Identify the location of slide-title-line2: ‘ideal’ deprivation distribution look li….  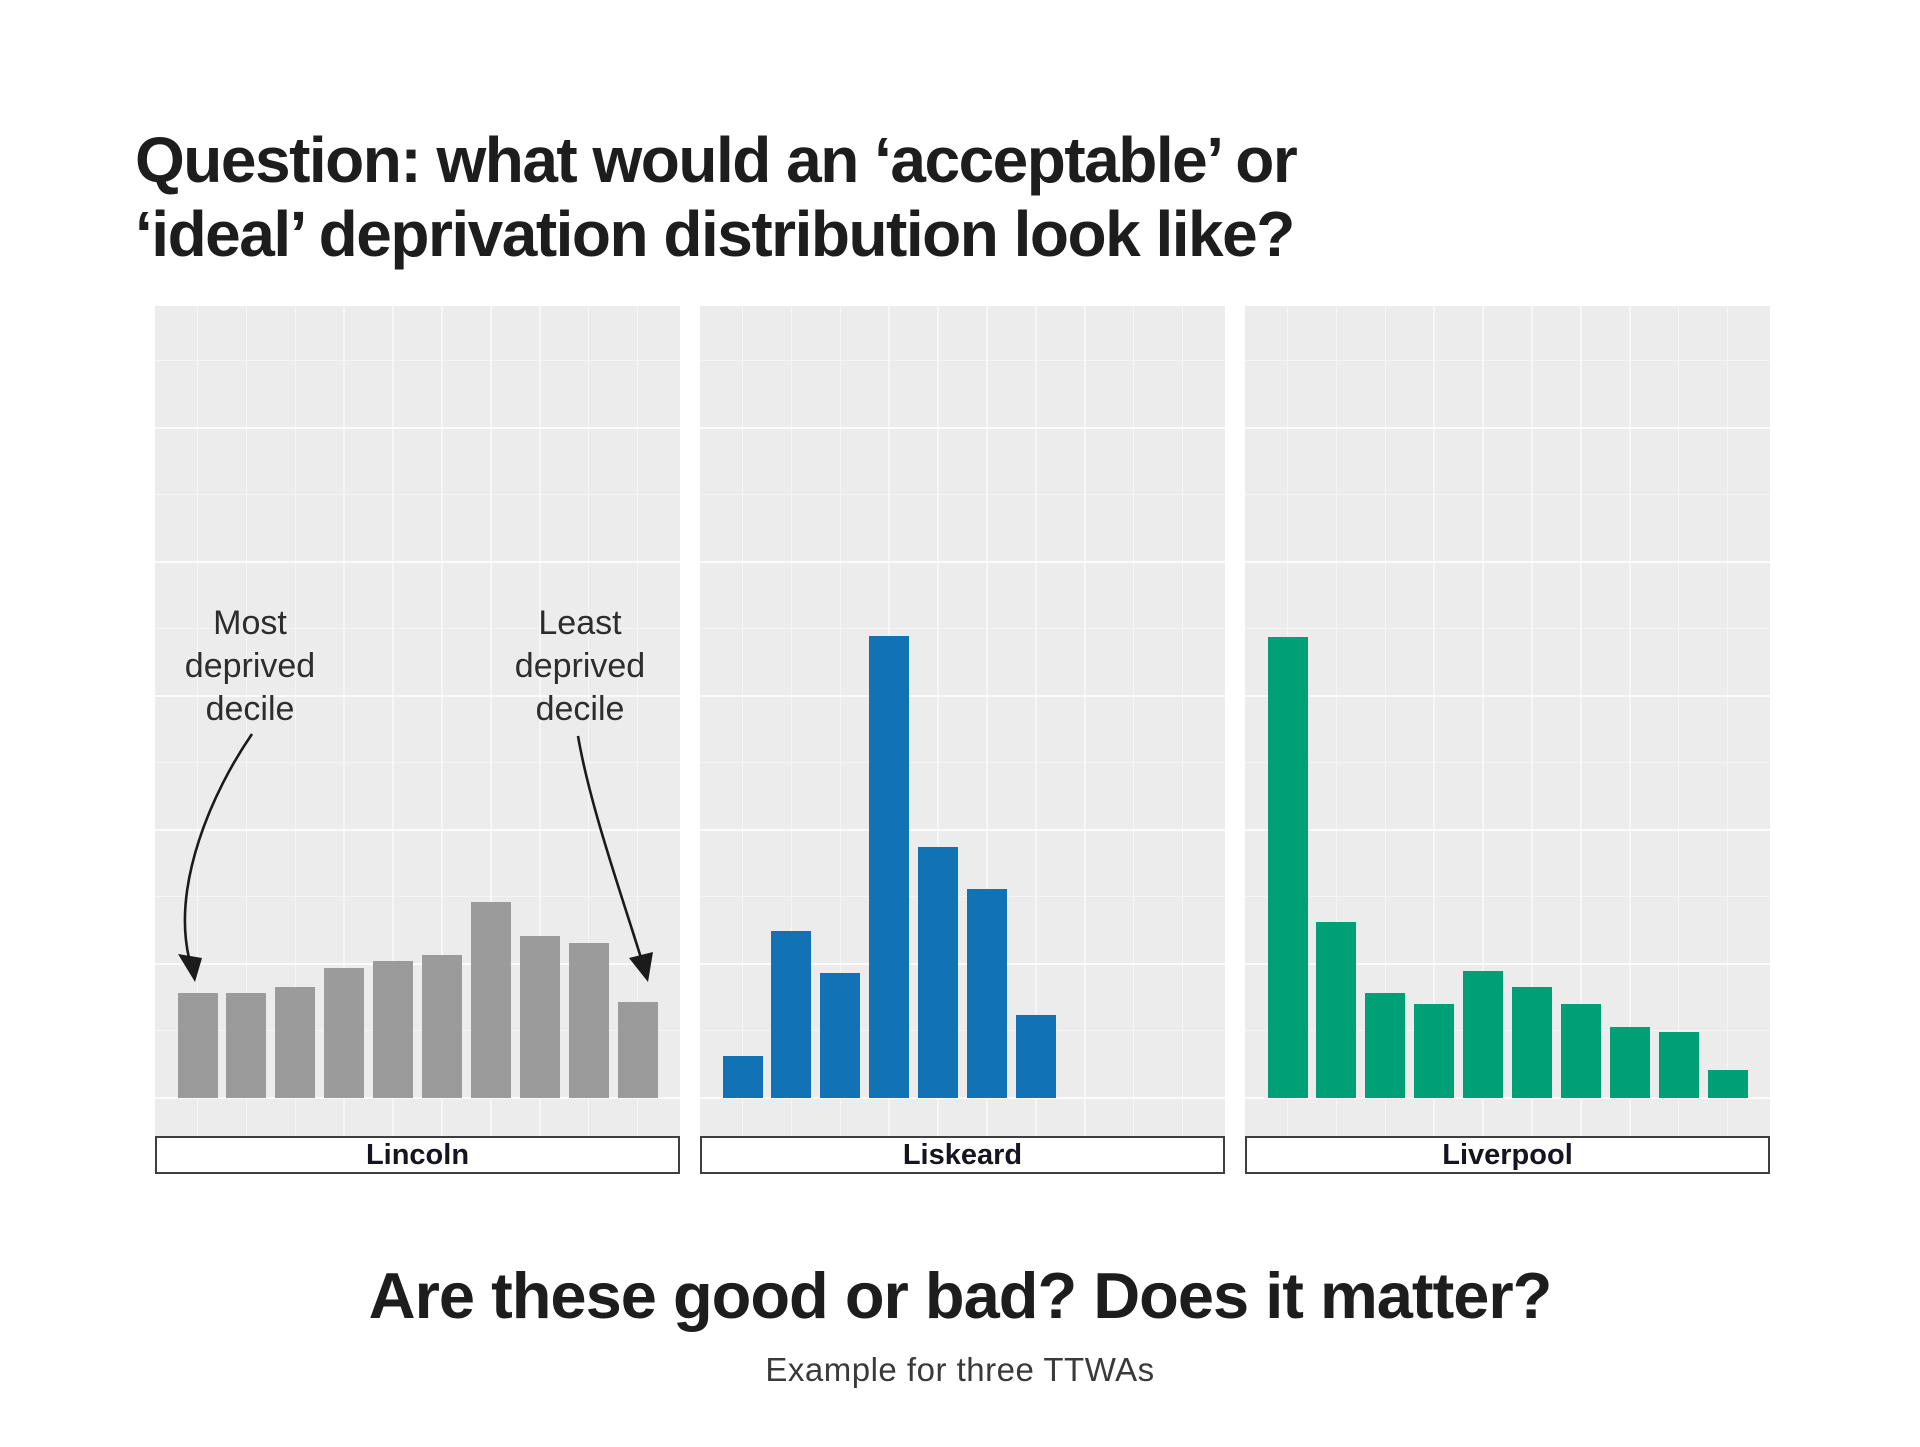
(715, 233).